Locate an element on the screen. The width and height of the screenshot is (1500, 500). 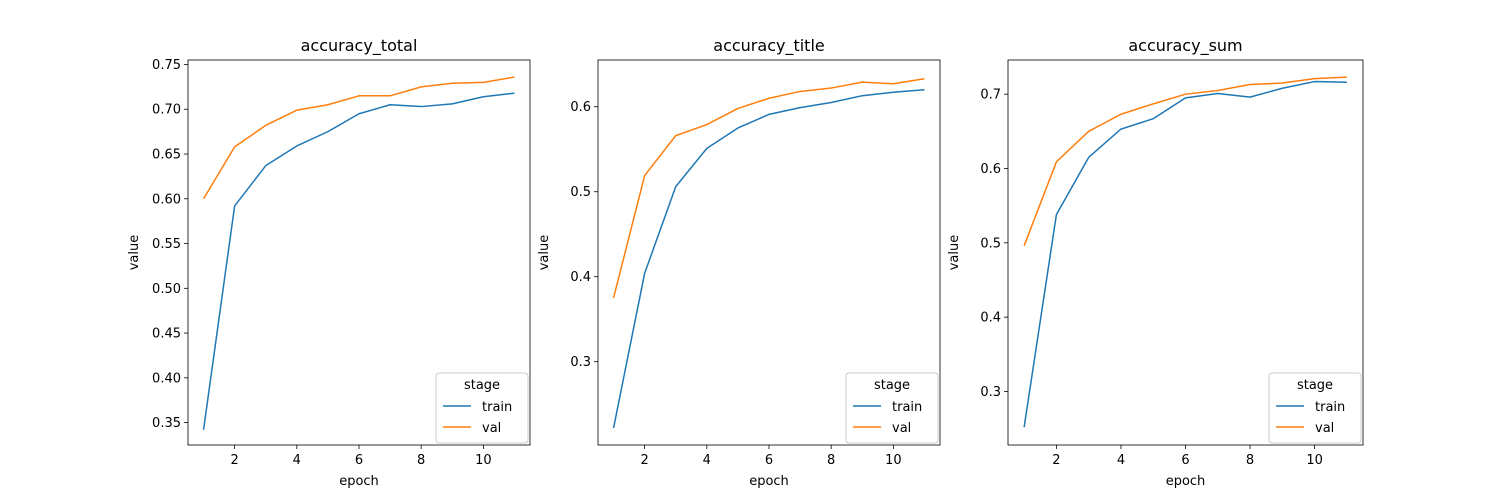
y-tick-label: 0.45 is located at coordinates (166, 334).